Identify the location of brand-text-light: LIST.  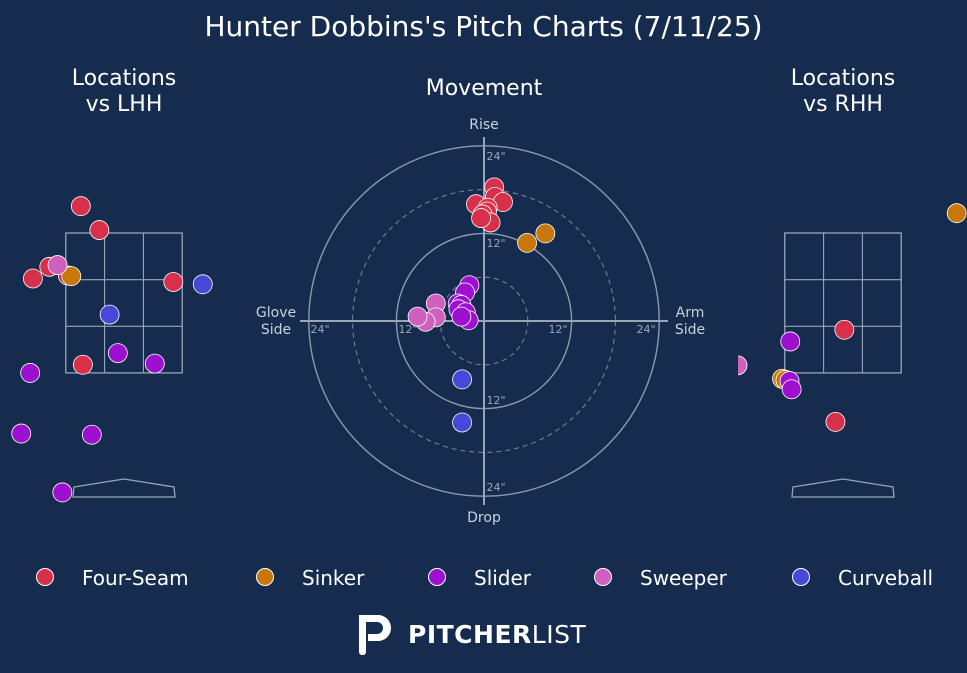
(559, 634).